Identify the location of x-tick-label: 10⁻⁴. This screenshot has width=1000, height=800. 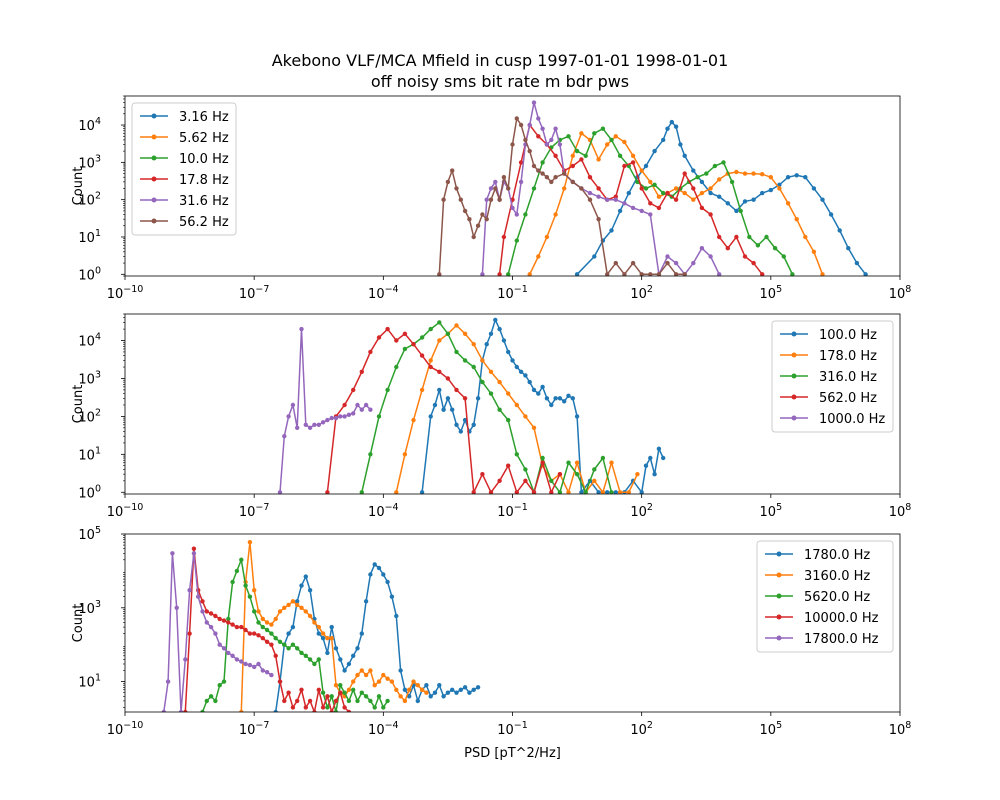
(383, 511).